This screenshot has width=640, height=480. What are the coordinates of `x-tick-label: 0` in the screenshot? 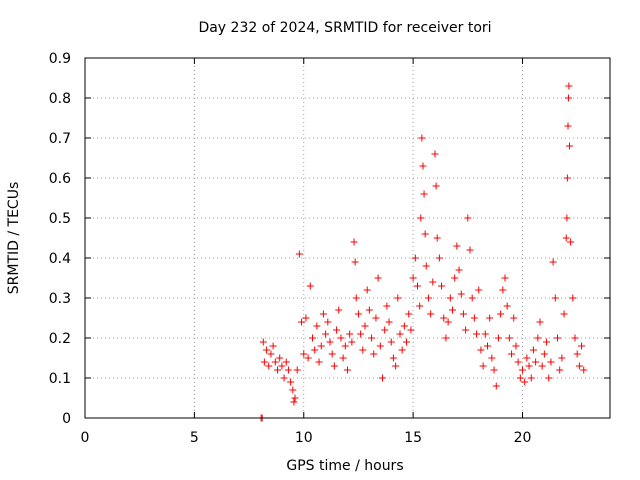 It's located at (85, 438).